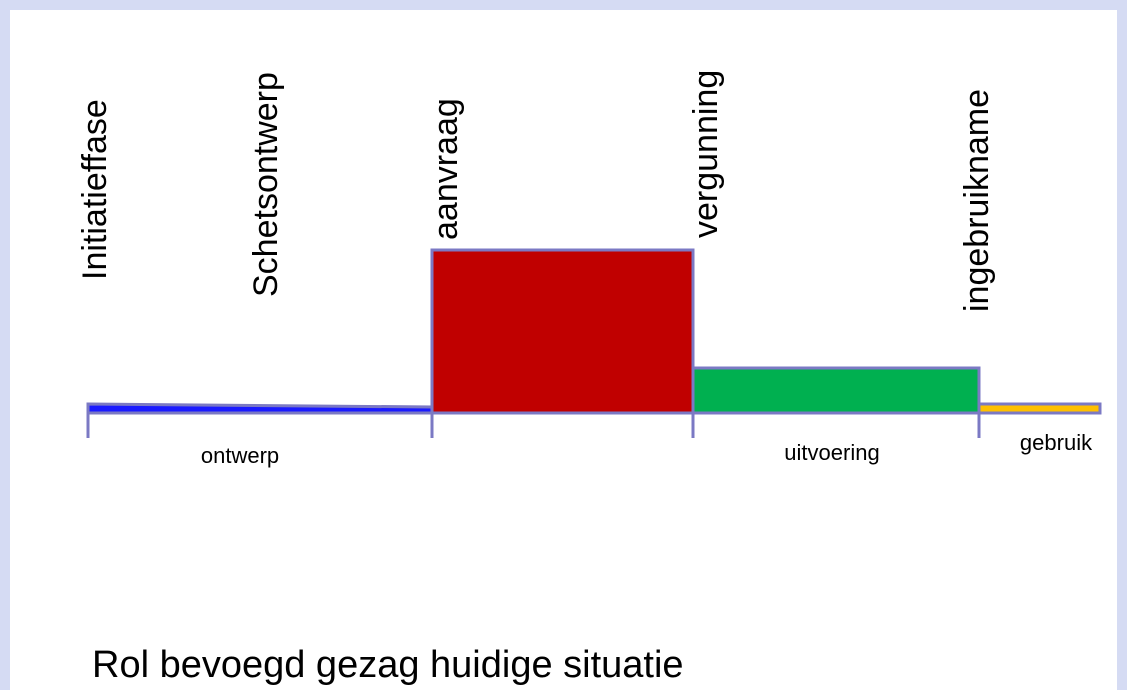 The image size is (1127, 690). Describe the element at coordinates (388, 665) in the screenshot. I see `slide-title: Rol bevoegd gezag huidige situatie` at that location.